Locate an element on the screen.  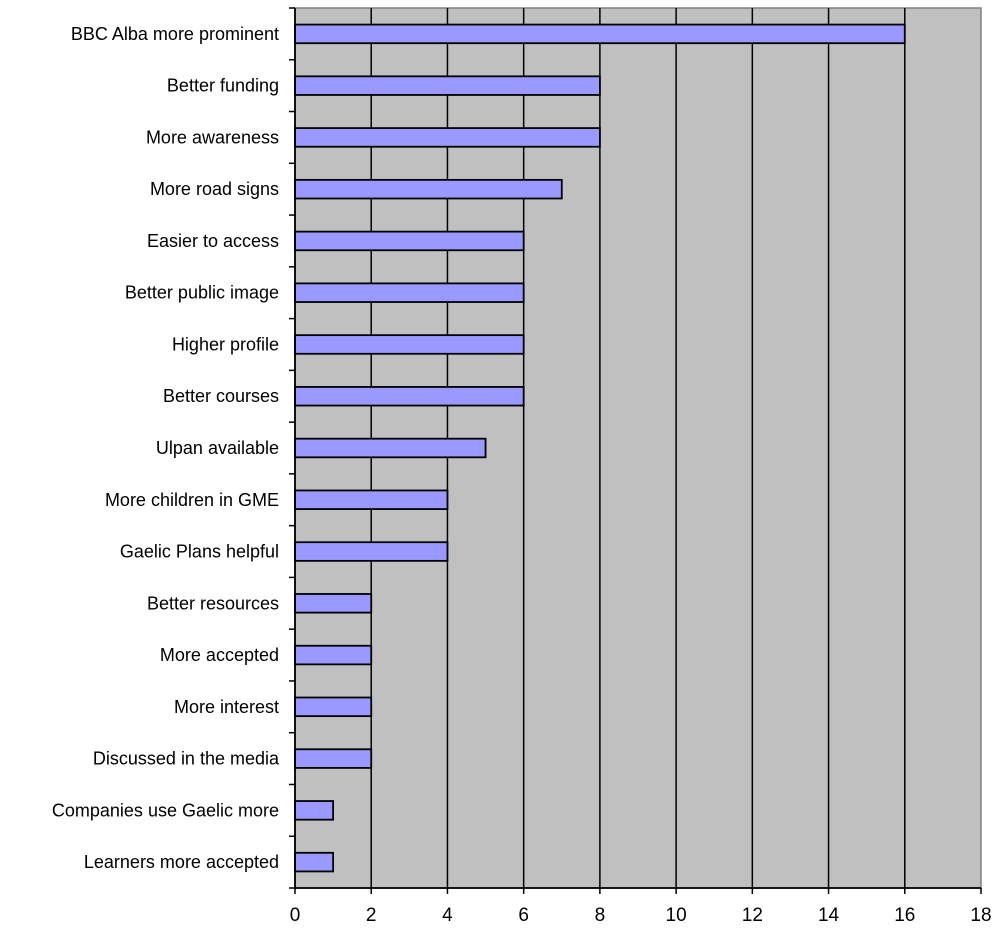
x-tick-label: 16 is located at coordinates (904, 915).